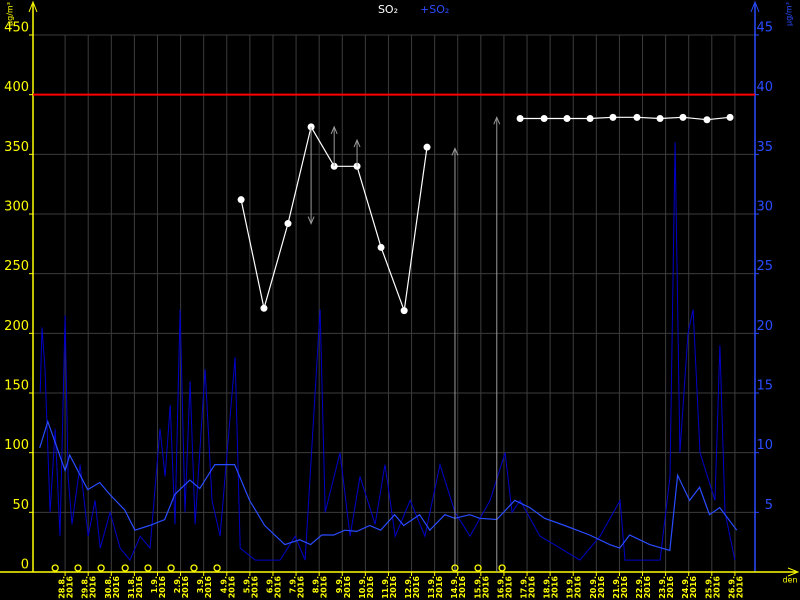  Describe the element at coordinates (731, 587) in the screenshot. I see `x-tick-label: 26.9.` at that location.